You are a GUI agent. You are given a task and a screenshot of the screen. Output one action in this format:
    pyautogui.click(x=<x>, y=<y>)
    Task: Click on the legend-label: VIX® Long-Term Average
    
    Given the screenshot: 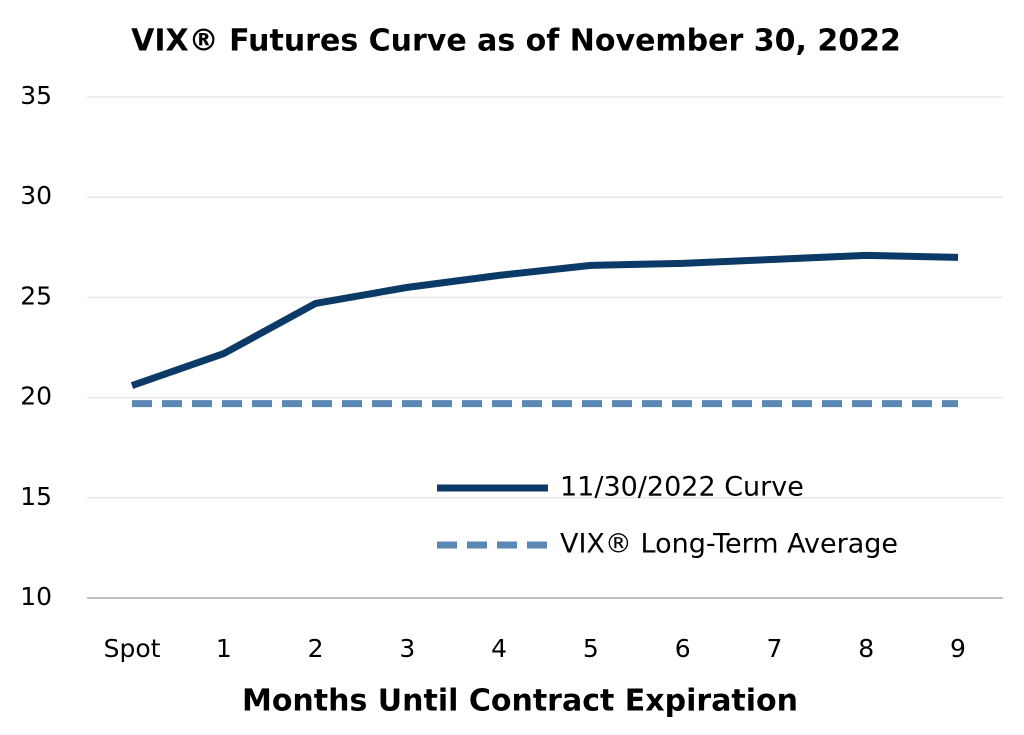 What is the action you would take?
    pyautogui.click(x=729, y=544)
    